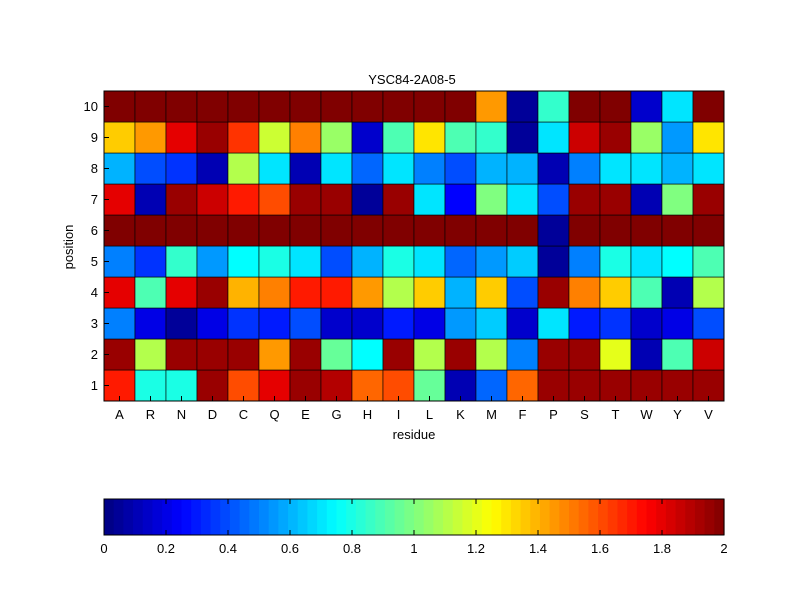 This screenshot has height=605, width=800. Describe the element at coordinates (274, 414) in the screenshot. I see `x-tick-label: Q` at that location.